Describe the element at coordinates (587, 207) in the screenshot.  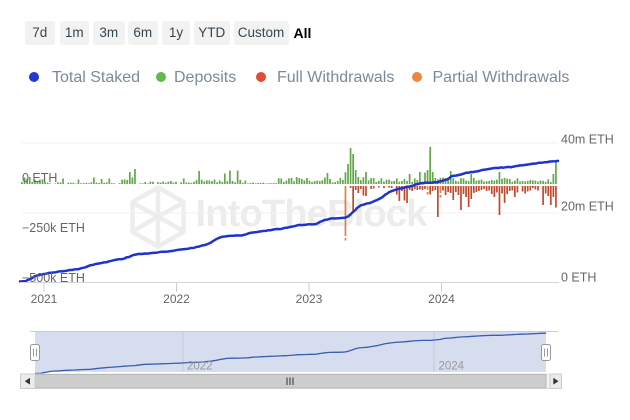
I see `svg-text: 20m ETH` at that location.